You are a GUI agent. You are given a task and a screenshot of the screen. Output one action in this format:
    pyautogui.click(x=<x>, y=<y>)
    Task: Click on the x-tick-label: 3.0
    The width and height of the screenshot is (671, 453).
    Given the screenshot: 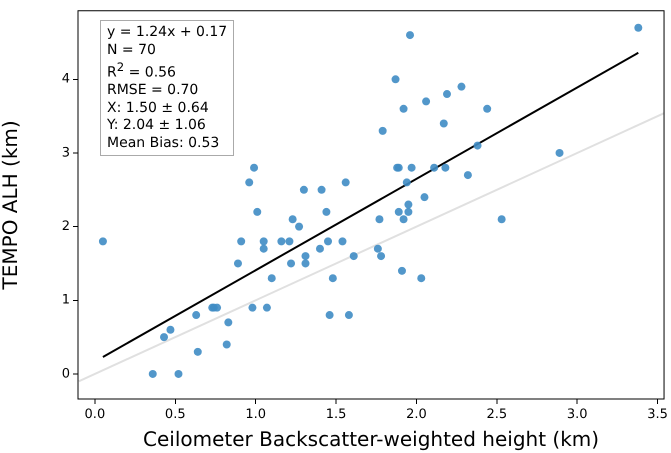 What is the action you would take?
    pyautogui.click(x=577, y=414)
    